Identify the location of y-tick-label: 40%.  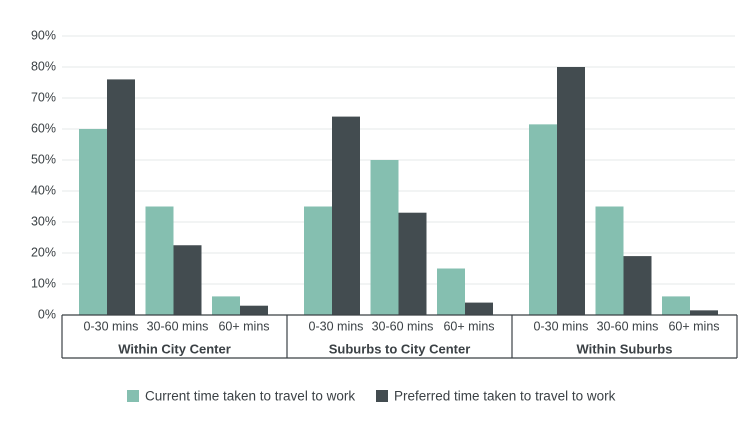
(43, 190).